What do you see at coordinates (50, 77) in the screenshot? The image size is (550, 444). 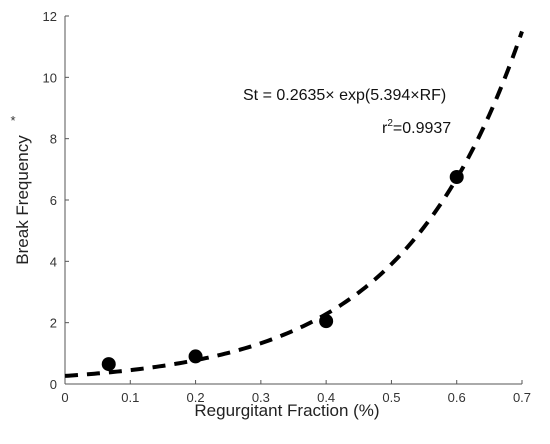 I see `y-tick-label: 10` at bounding box center [50, 77].